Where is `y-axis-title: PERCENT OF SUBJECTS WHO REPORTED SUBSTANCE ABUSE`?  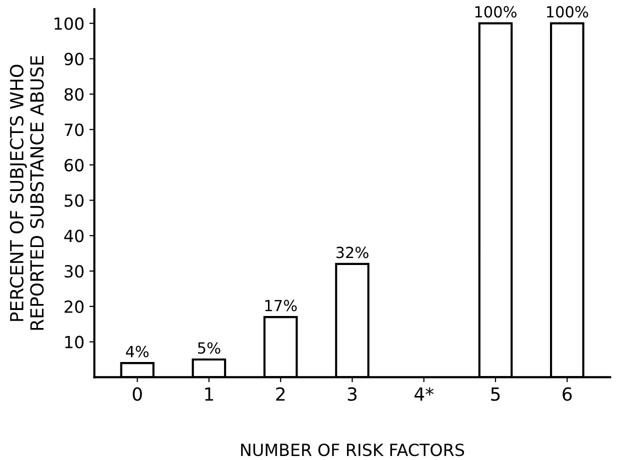 y-axis-title: PERCENT OF SUBJECTS WHO REPORTED SUBSTANCE ABUSE is located at coordinates (27, 193).